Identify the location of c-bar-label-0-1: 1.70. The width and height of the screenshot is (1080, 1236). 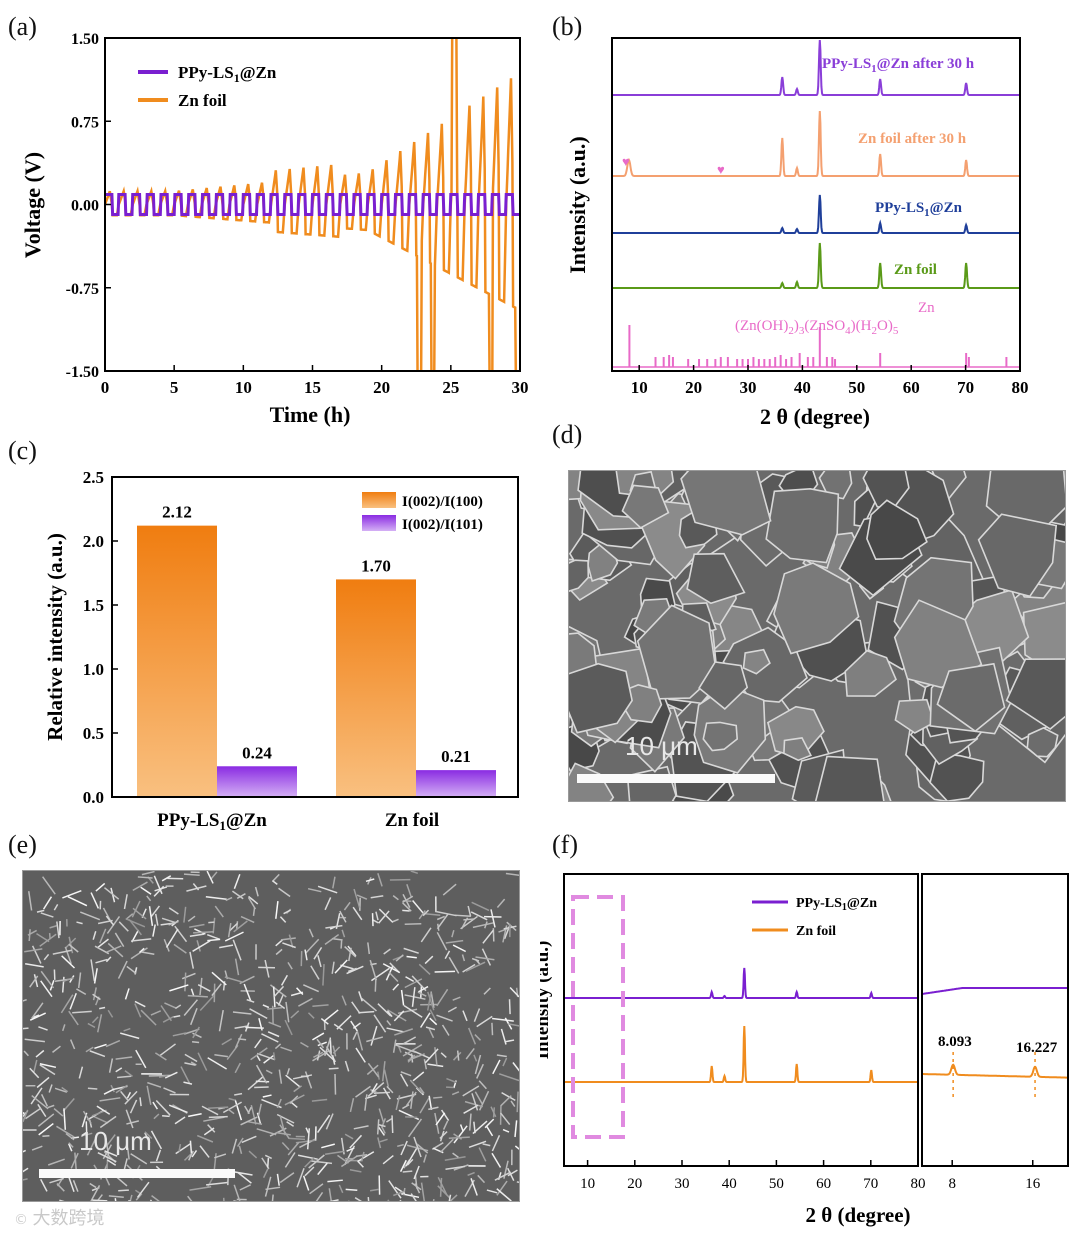
(376, 565).